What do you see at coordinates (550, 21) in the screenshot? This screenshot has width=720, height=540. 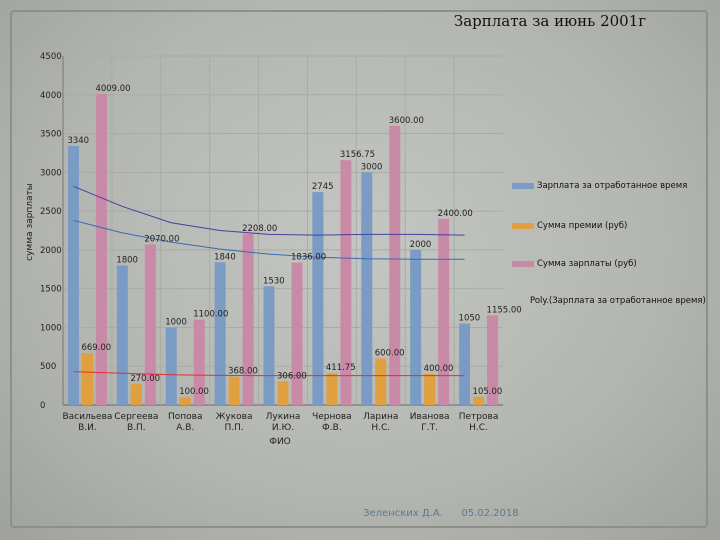 I see `chart-title: Зарплата за июнь 2001г` at bounding box center [550, 21].